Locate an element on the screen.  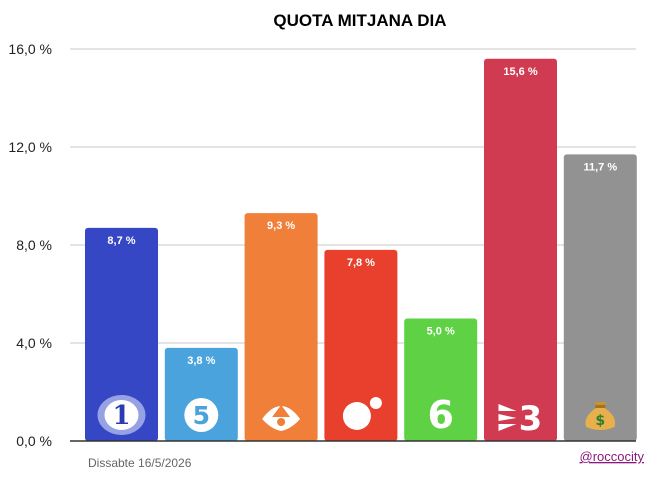
y-tick-label: 4,0 % is located at coordinates (34, 343).